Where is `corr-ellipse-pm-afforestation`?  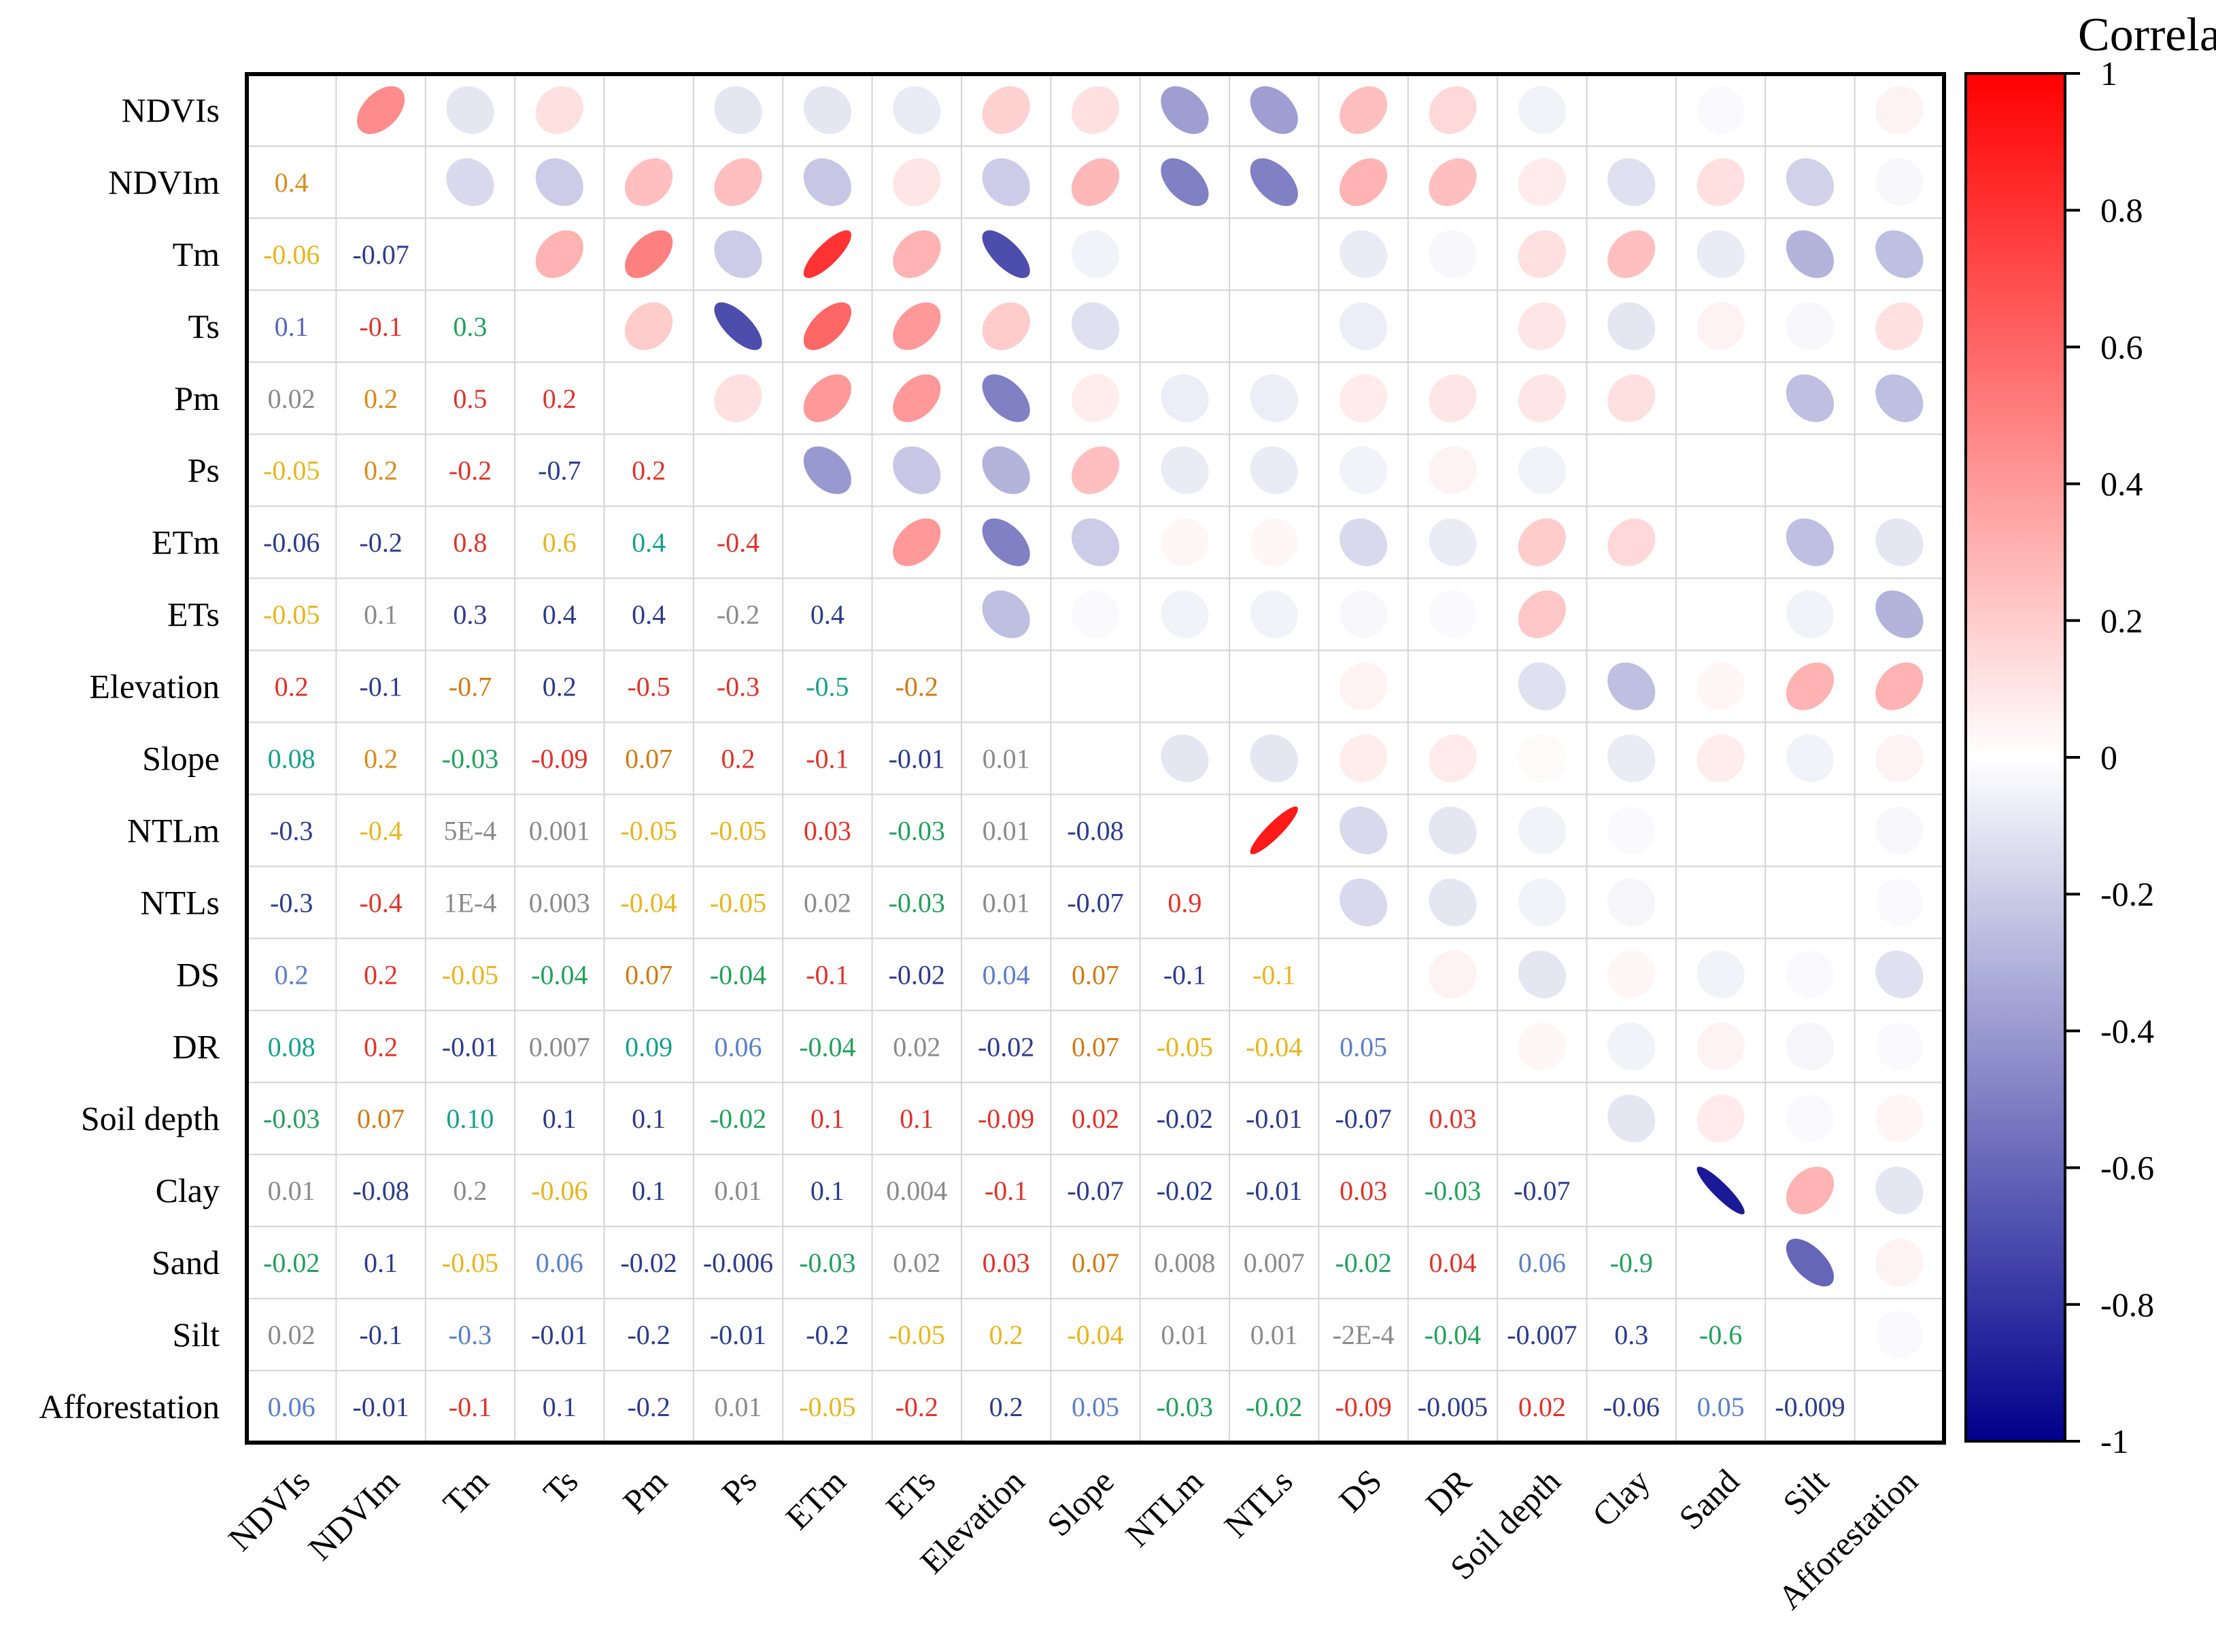 corr-ellipse-pm-afforestation is located at coordinates (1900, 398).